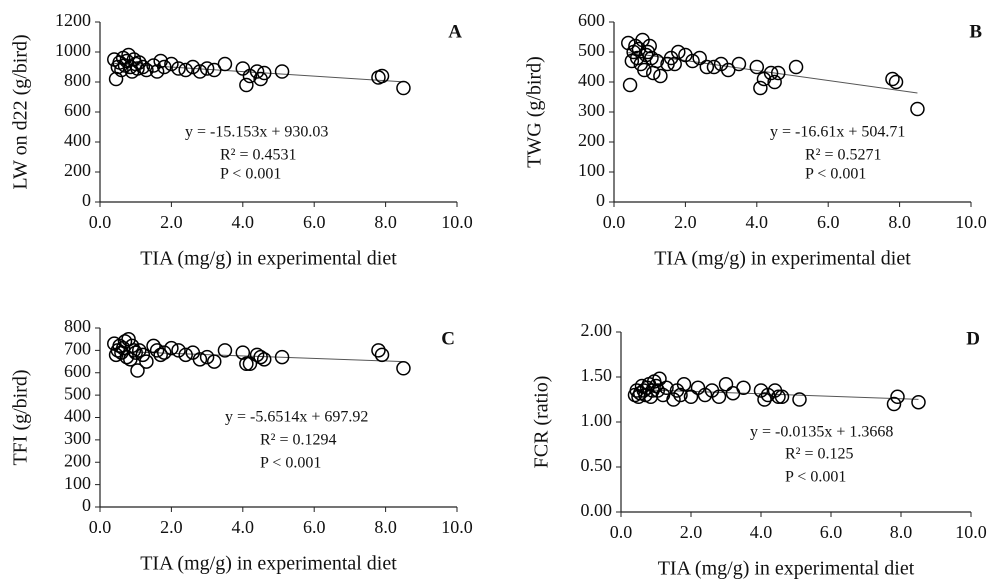 The width and height of the screenshot is (997, 580). I want to click on y-tick-label: 1200, so click(73, 20).